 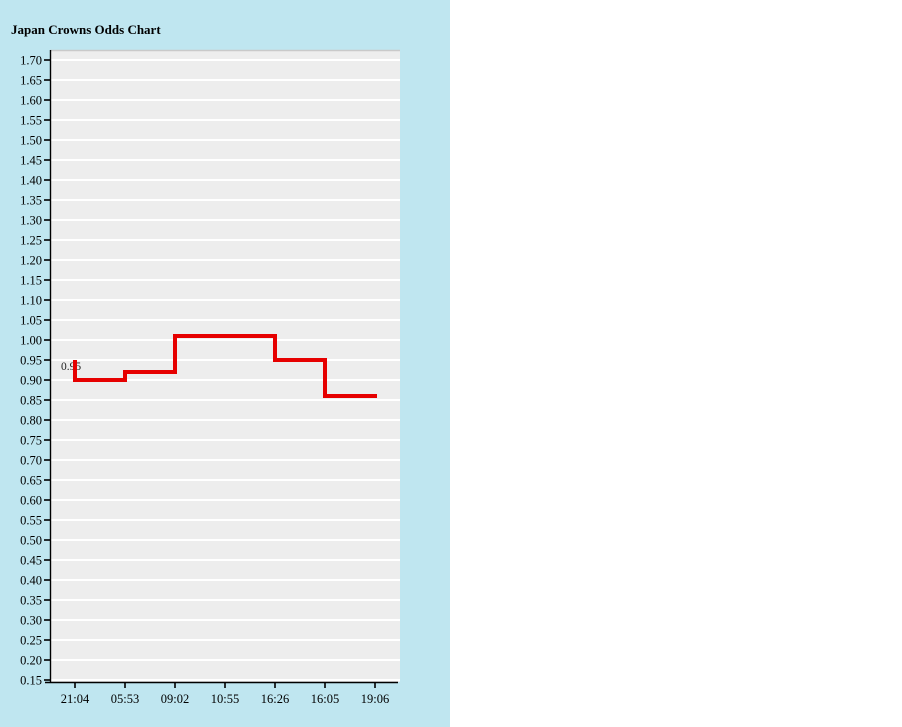 I want to click on y-tick-label: 0.50, so click(x=31, y=541).